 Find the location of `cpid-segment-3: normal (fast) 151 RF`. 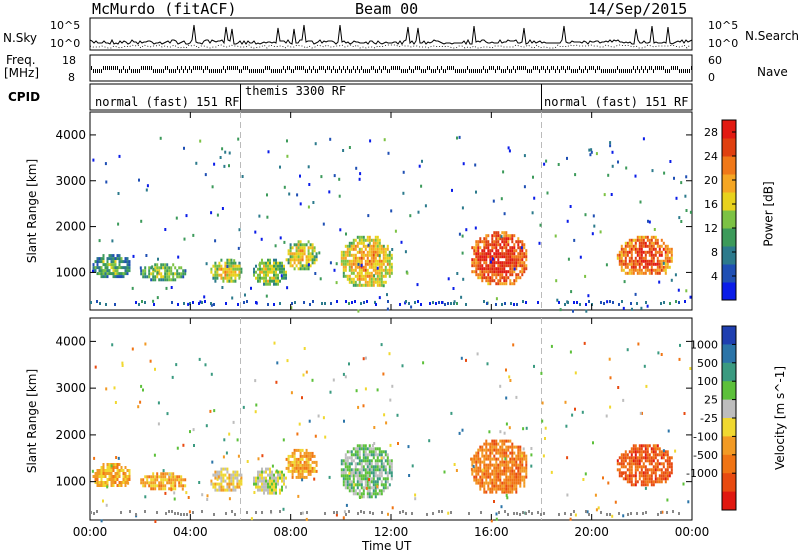

cpid-segment-3: normal (fast) 151 RF is located at coordinates (616, 102).